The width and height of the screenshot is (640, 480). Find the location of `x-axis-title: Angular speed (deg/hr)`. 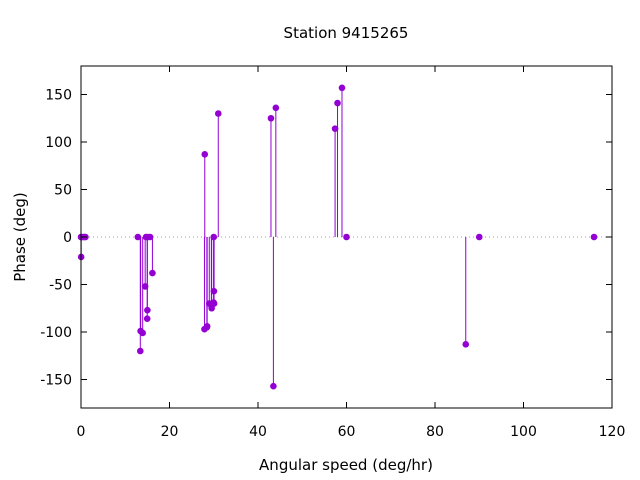

x-axis-title: Angular speed (deg/hr) is located at coordinates (346, 465).